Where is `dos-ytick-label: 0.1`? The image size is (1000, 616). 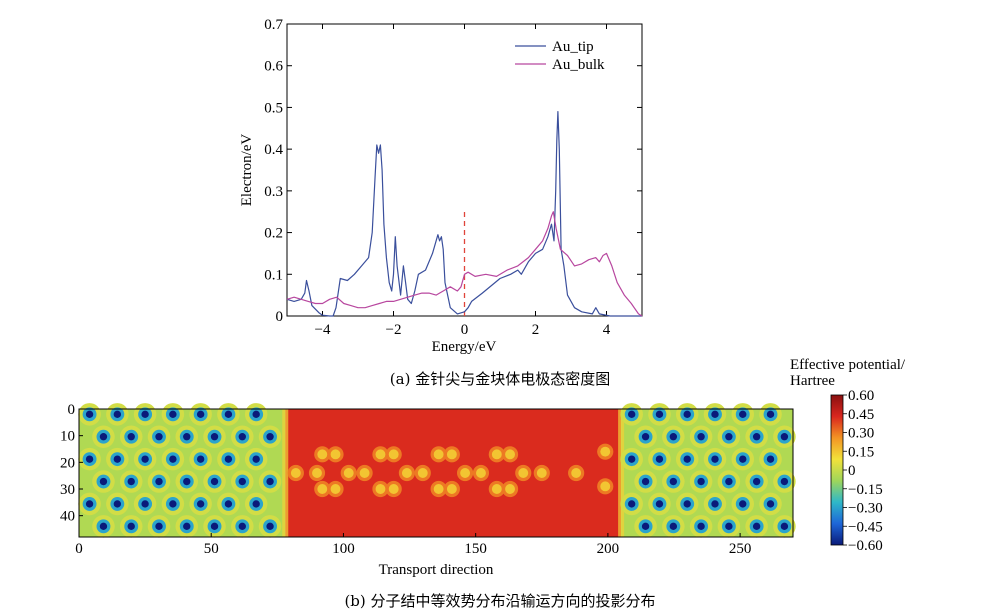
dos-ytick-label: 0.1 is located at coordinates (273, 275).